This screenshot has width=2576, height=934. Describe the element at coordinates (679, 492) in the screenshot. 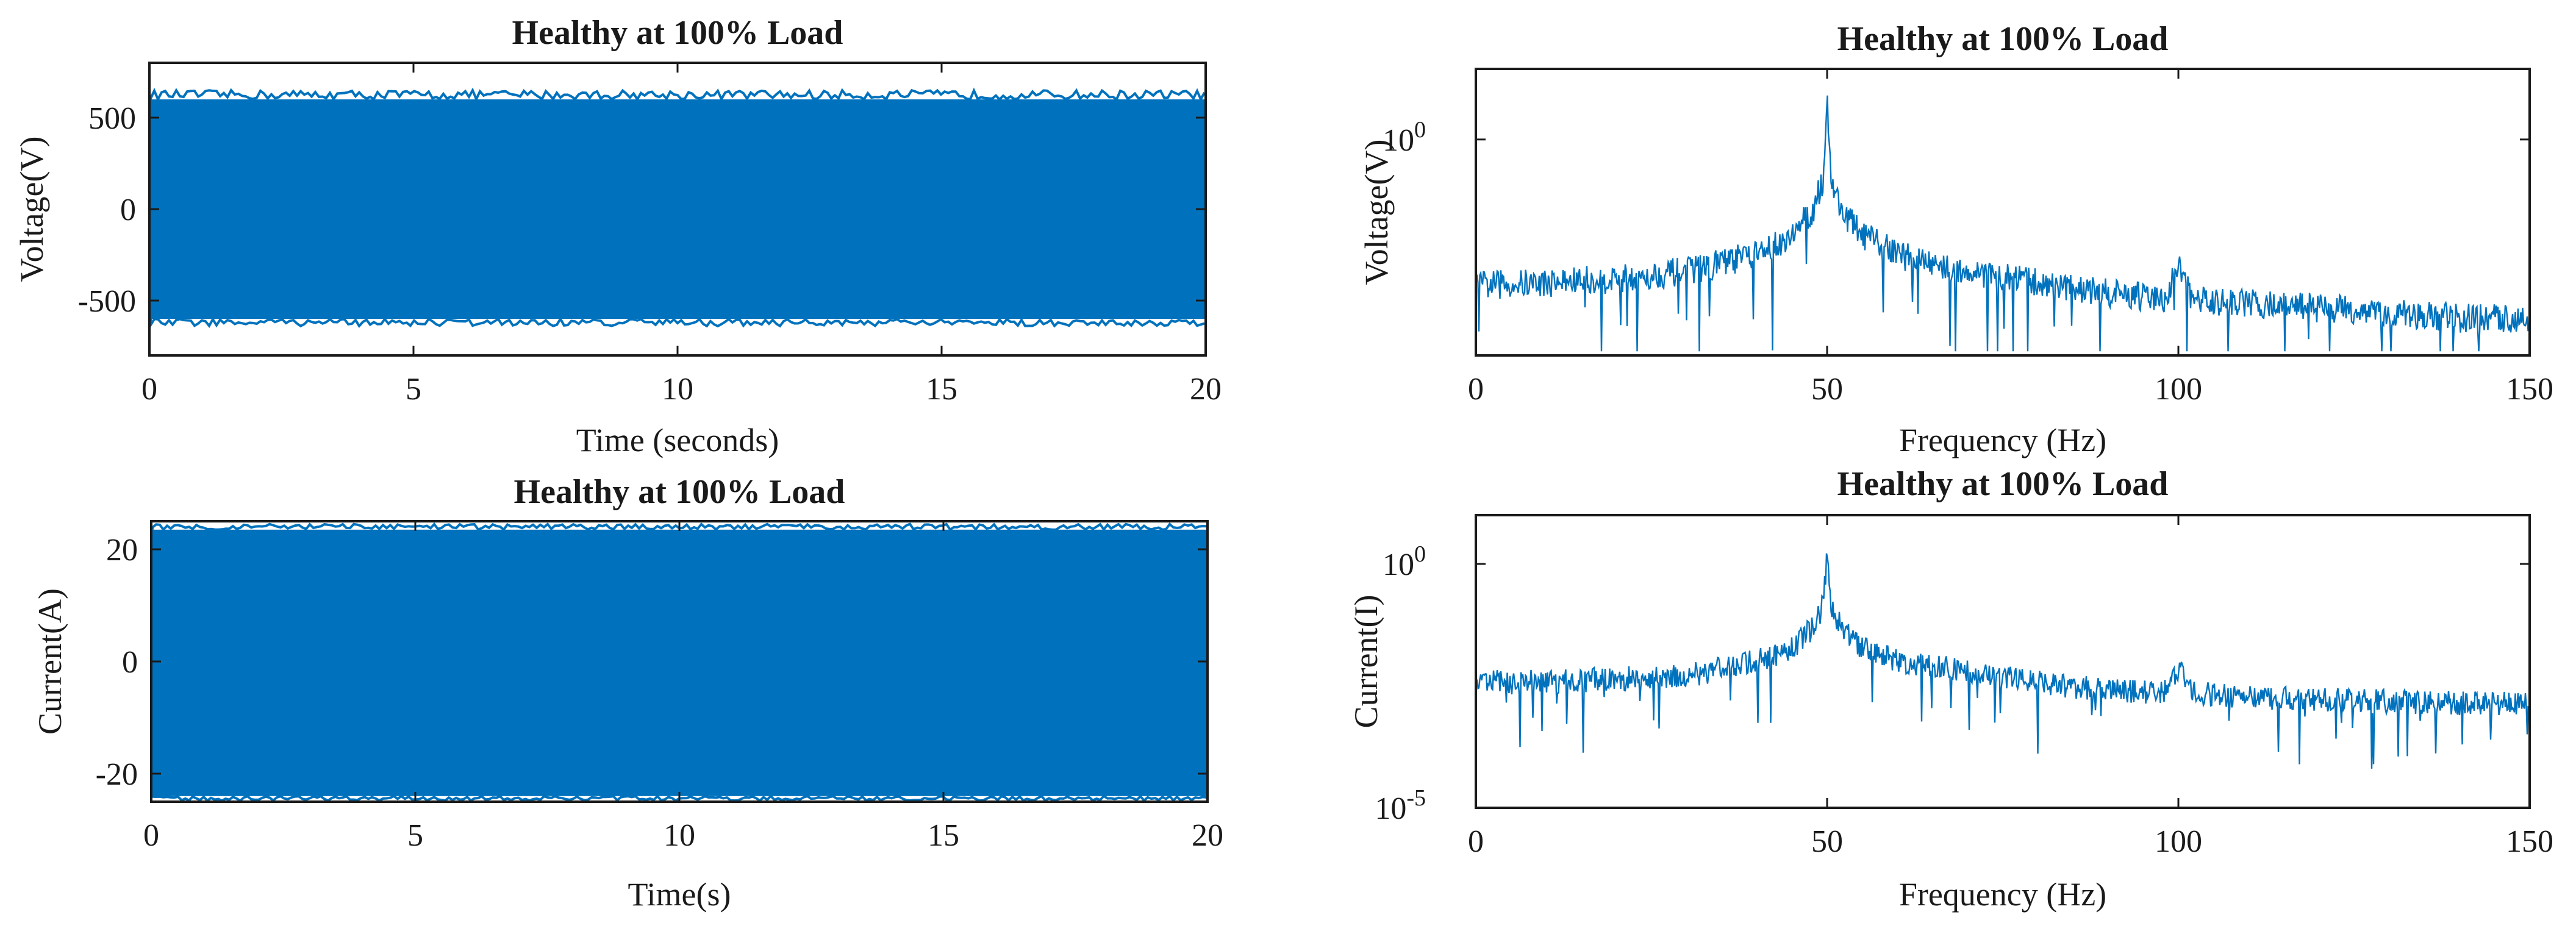

I see `current-time-title: Healthy at 100% Load` at that location.